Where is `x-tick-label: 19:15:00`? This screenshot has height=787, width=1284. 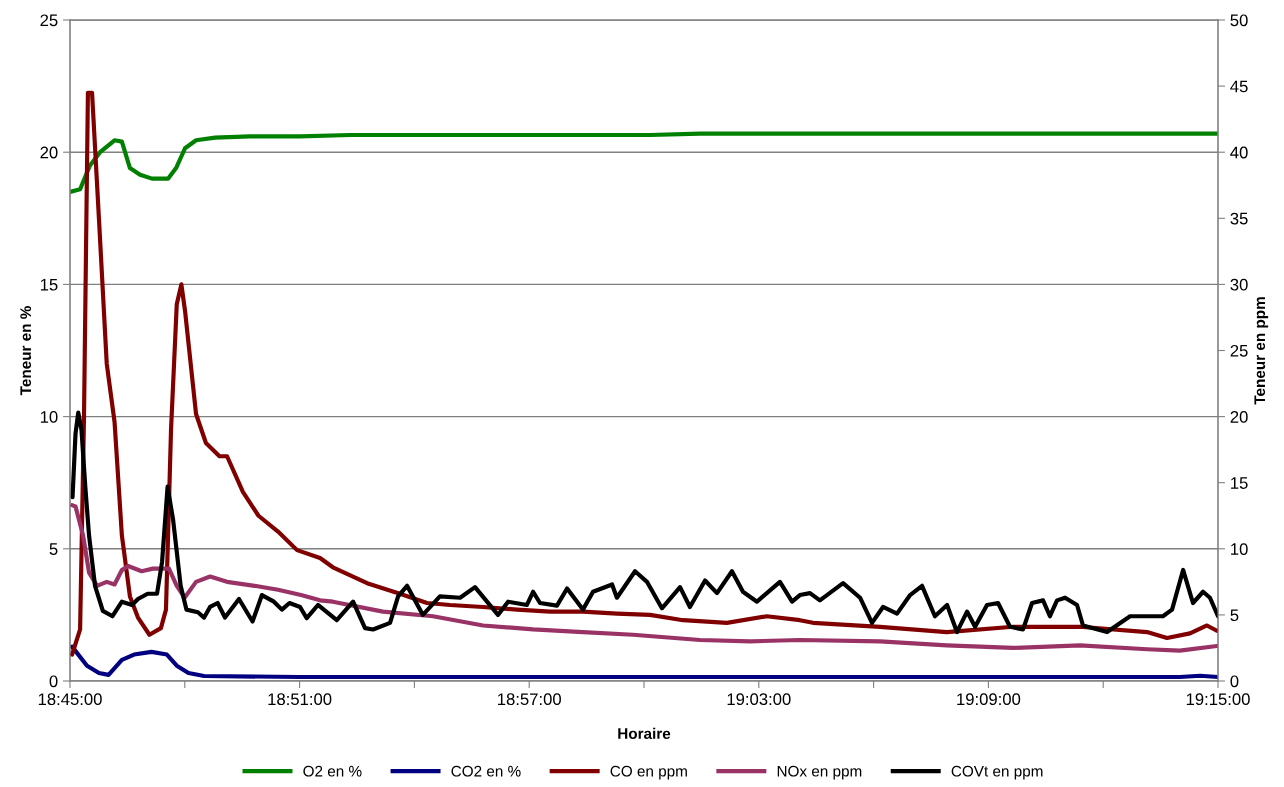 x-tick-label: 19:15:00 is located at coordinates (1218, 699).